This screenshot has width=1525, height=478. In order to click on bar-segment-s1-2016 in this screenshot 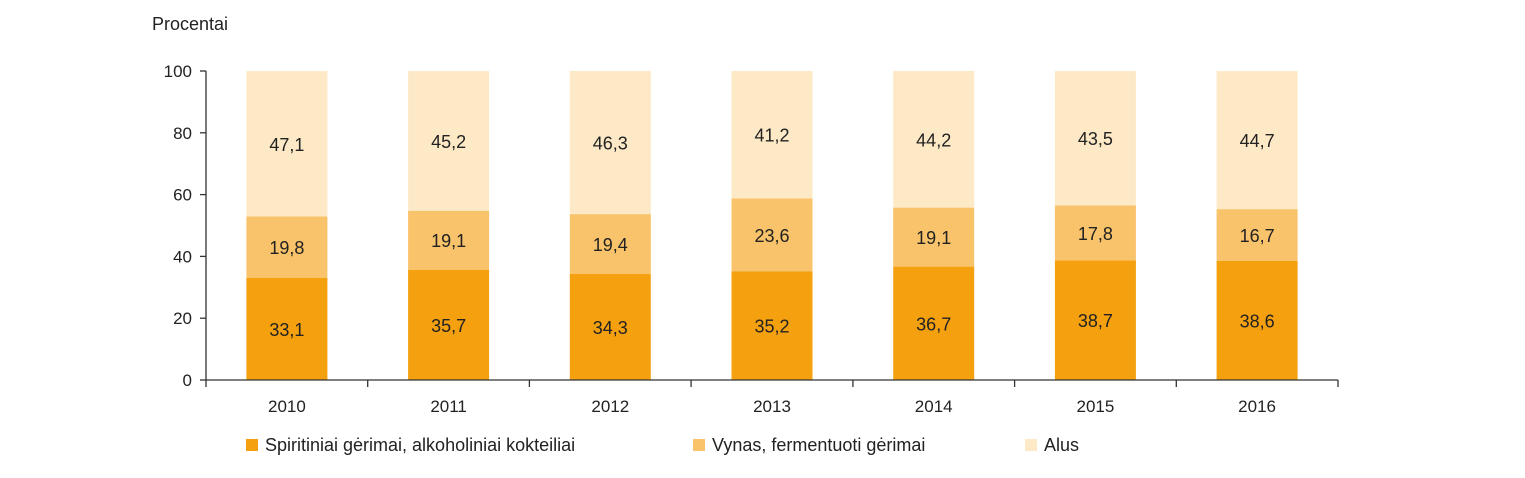, I will do `click(1257, 235)`.